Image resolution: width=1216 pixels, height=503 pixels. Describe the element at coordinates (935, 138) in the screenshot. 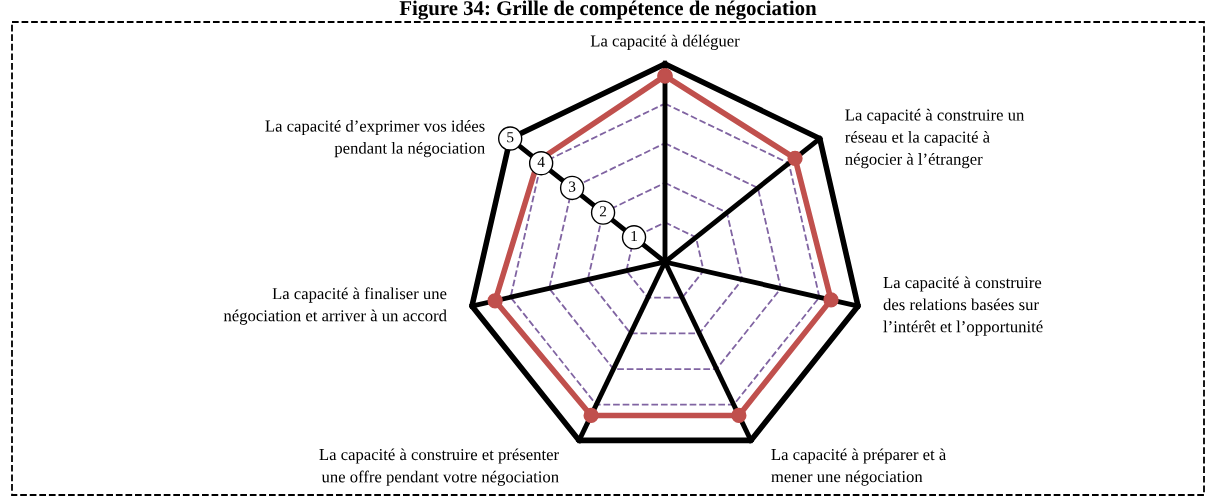

I see `spoke-label: La capacité à construire un réseau et la capacité à négocier à l’étranger` at that location.